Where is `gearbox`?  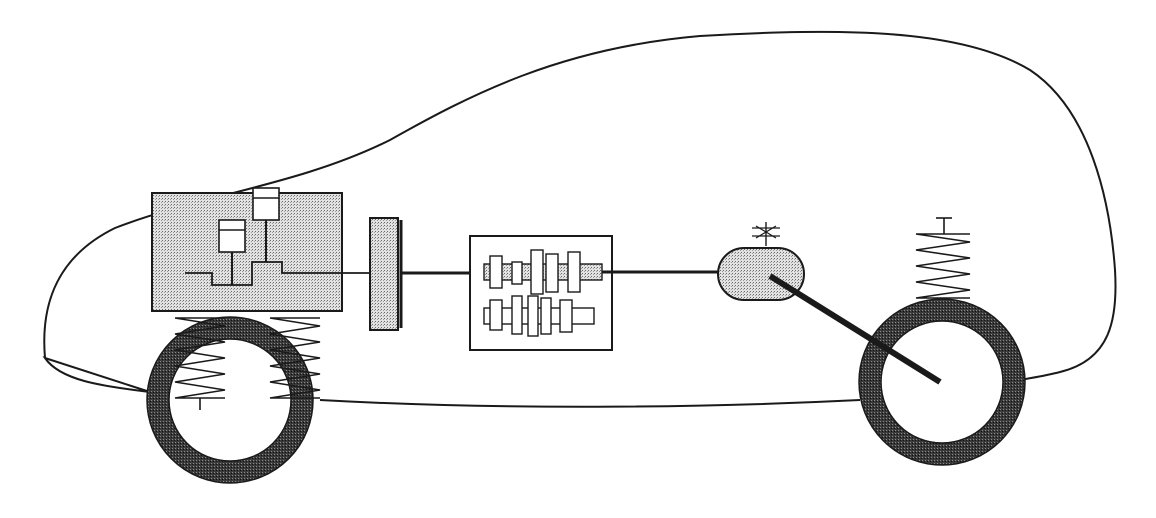 gearbox is located at coordinates (541, 293).